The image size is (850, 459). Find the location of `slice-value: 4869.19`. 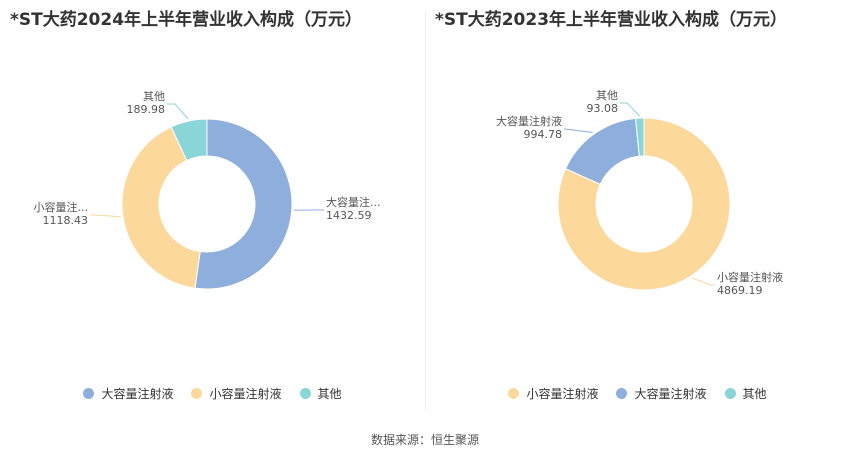

slice-value: 4869.19 is located at coordinates (740, 290).